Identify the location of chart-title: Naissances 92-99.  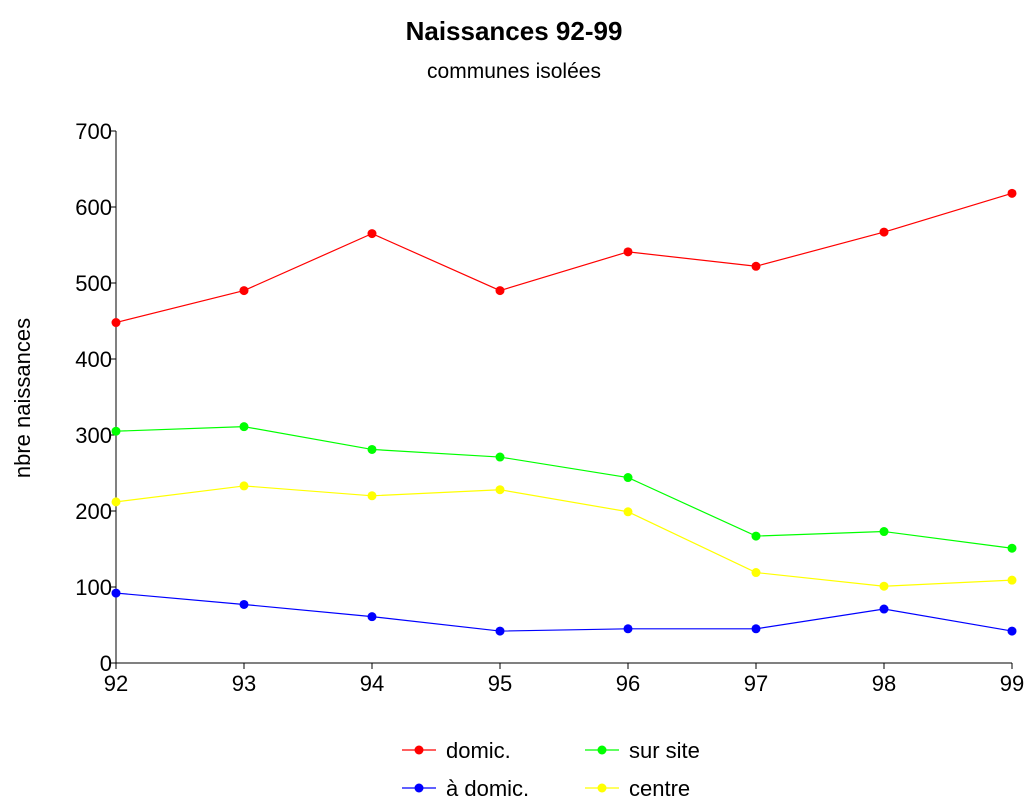
(514, 31).